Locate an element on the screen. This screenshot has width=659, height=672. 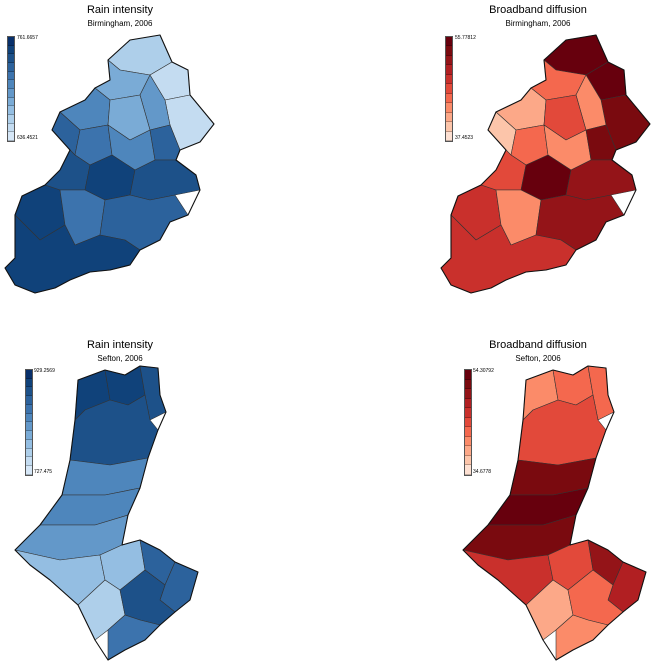
legend-min-label: 37.4523 is located at coordinates (464, 138).